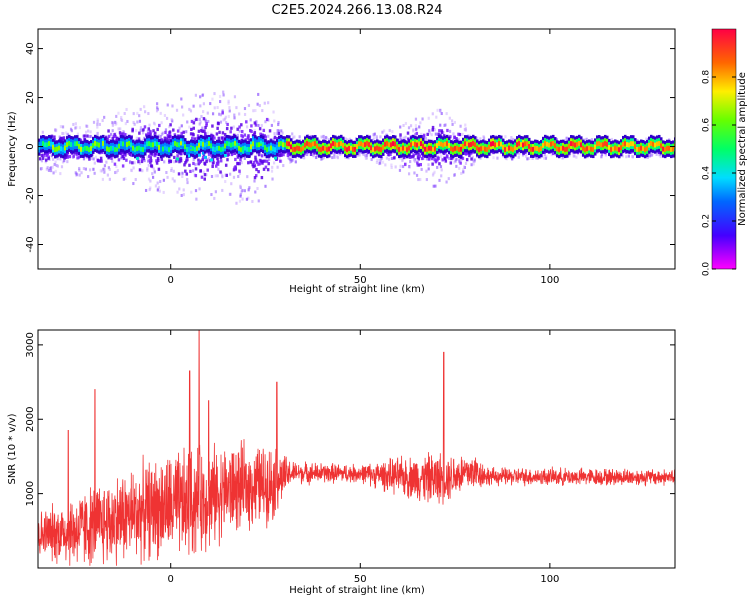  Describe the element at coordinates (742, 149) in the screenshot. I see `colorbar-label: Normalized spectral amplitude` at that location.